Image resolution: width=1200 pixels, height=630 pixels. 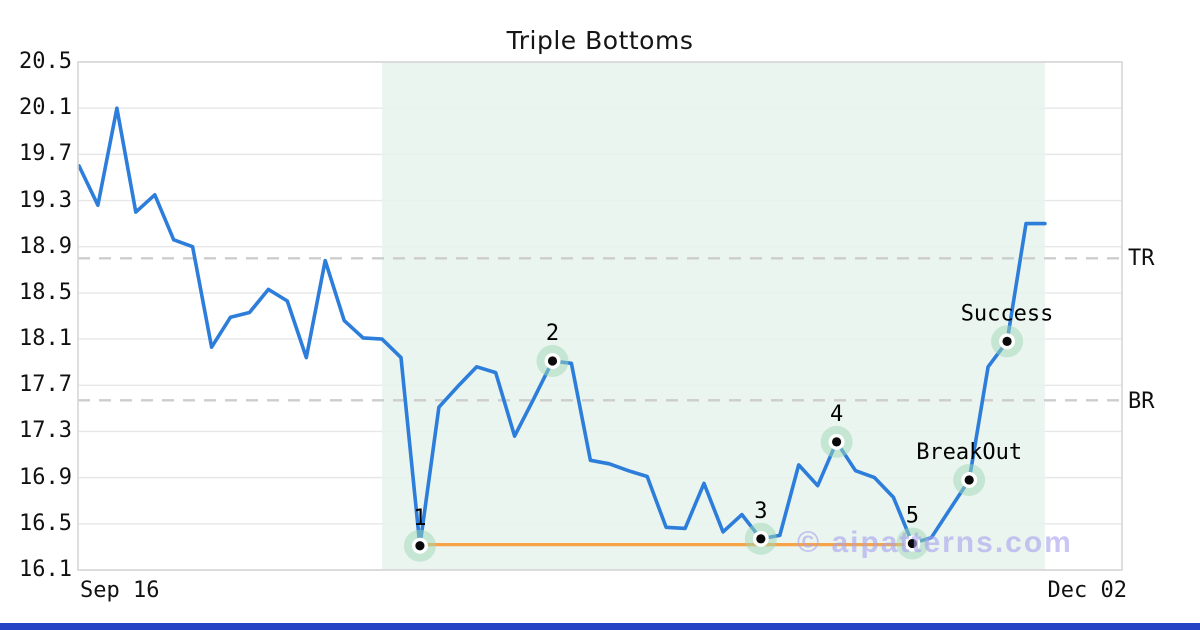 What do you see at coordinates (45, 246) in the screenshot?
I see `y-tick-label: 18.9` at bounding box center [45, 246].